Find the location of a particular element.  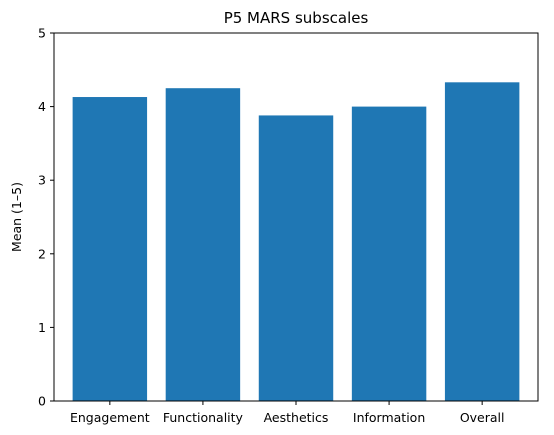

y-tick-label: 4 is located at coordinates (42, 106).